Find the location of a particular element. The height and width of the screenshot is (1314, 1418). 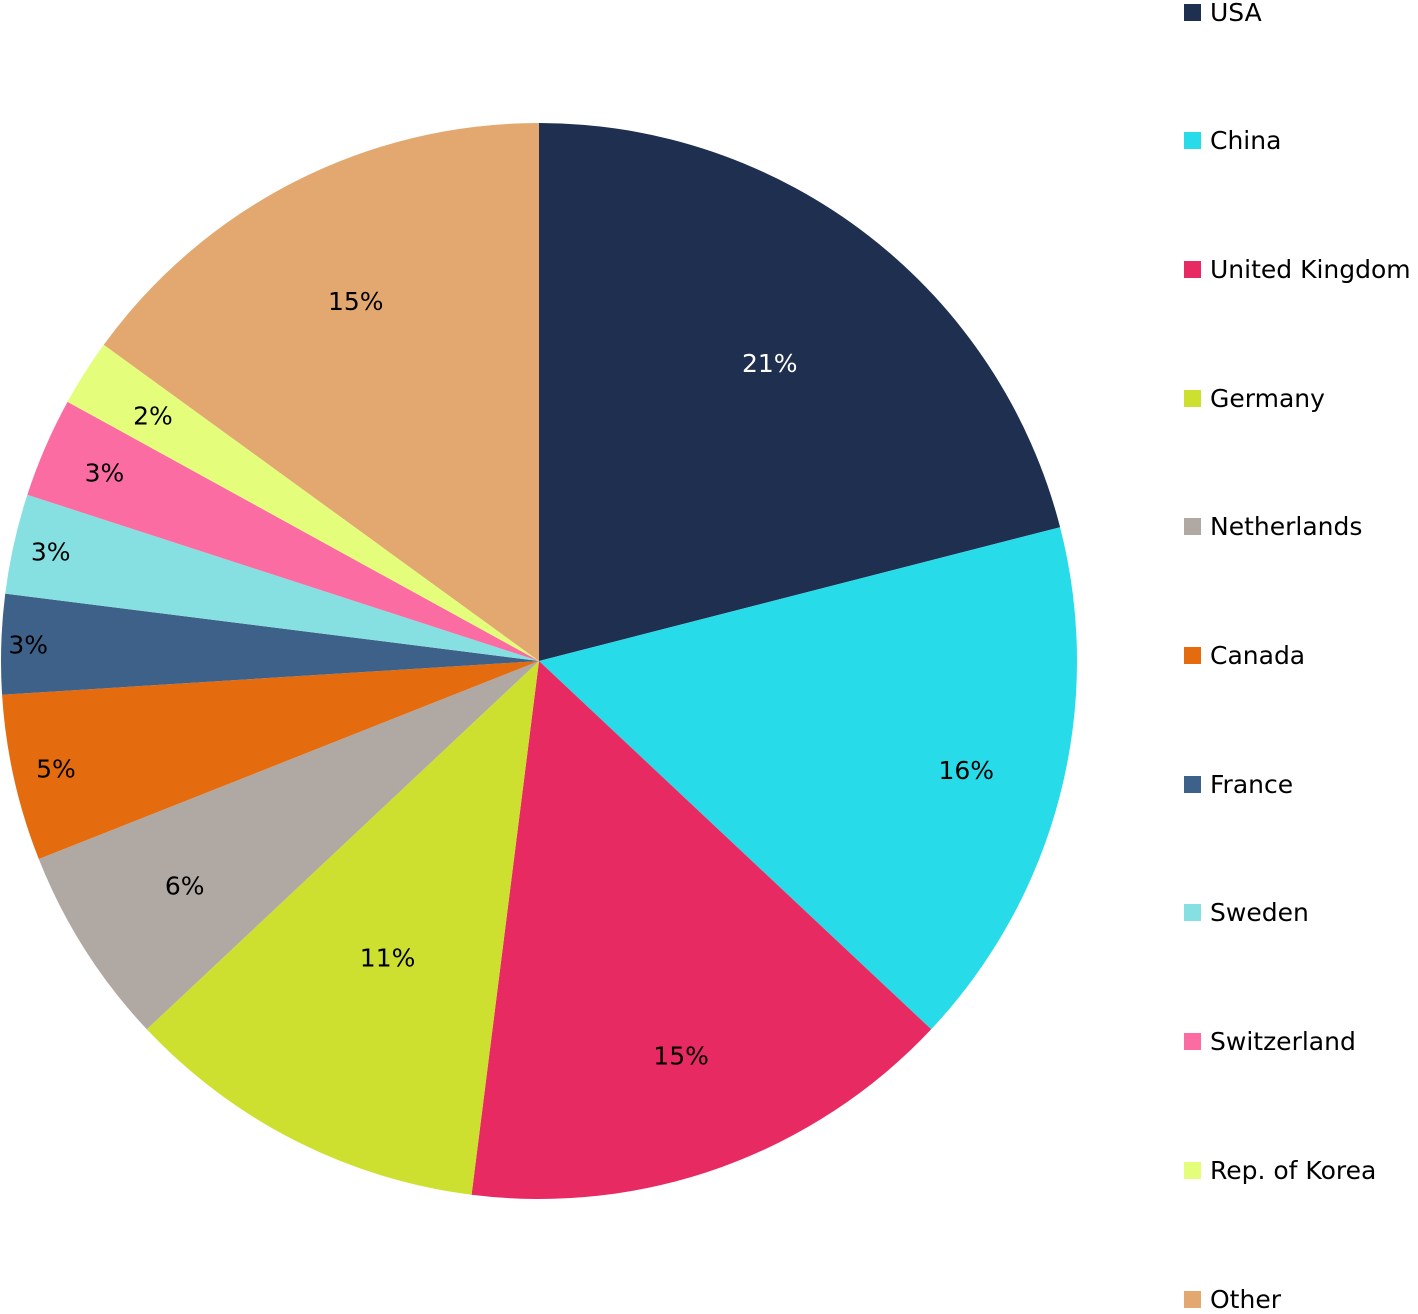

pie-slice-other is located at coordinates (321, 392).